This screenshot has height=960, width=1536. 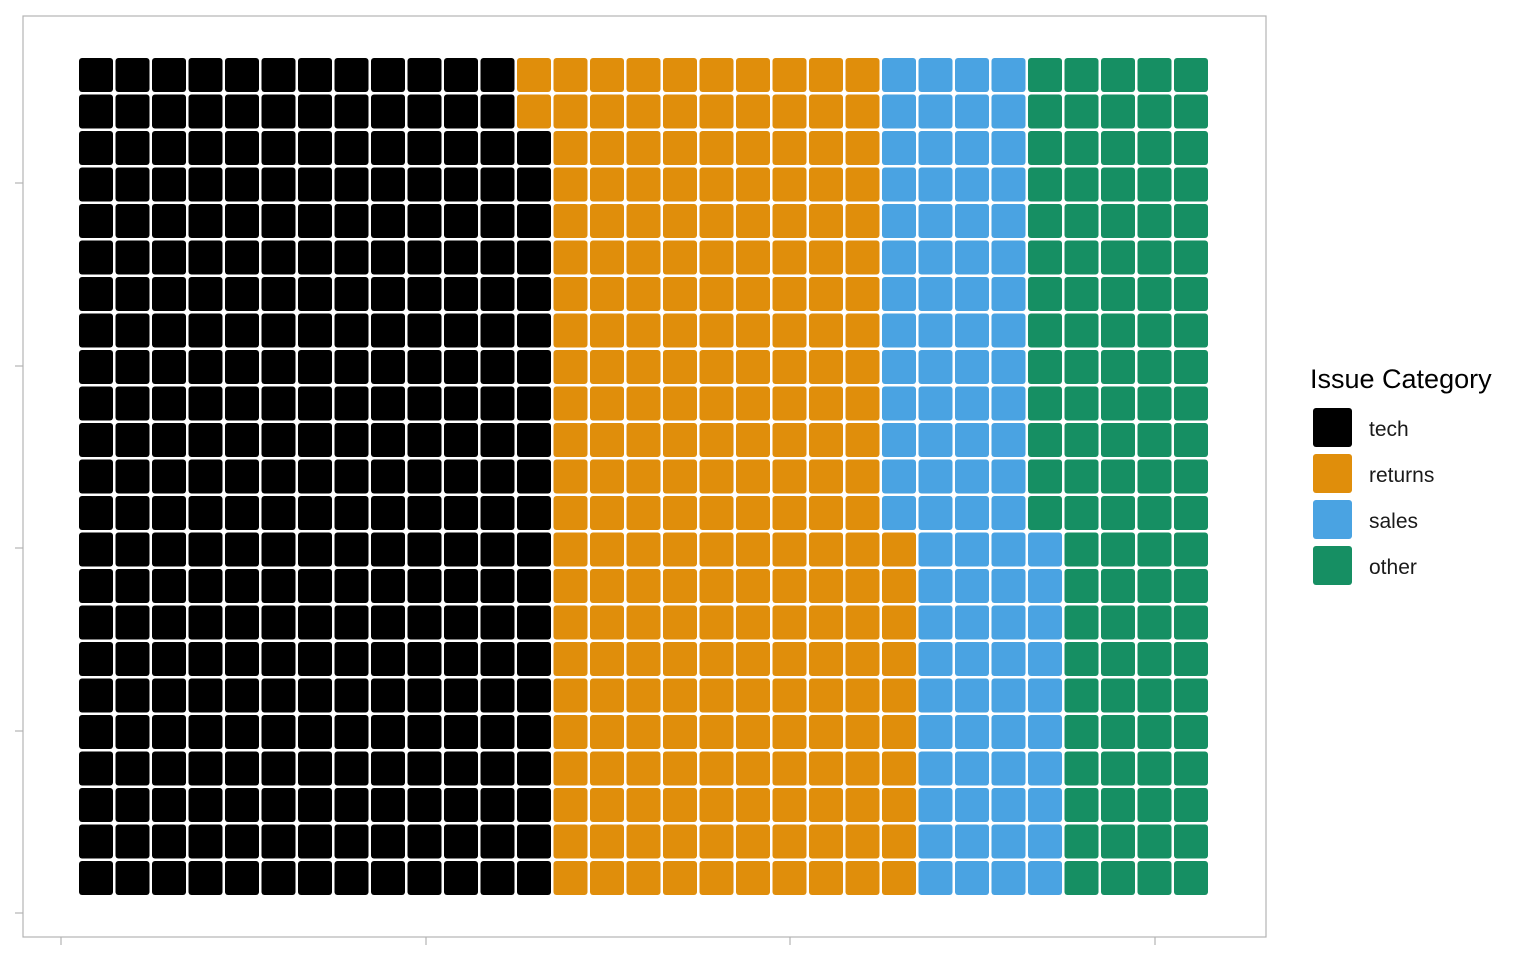 I want to click on legend-key-returns, so click(x=1332, y=473).